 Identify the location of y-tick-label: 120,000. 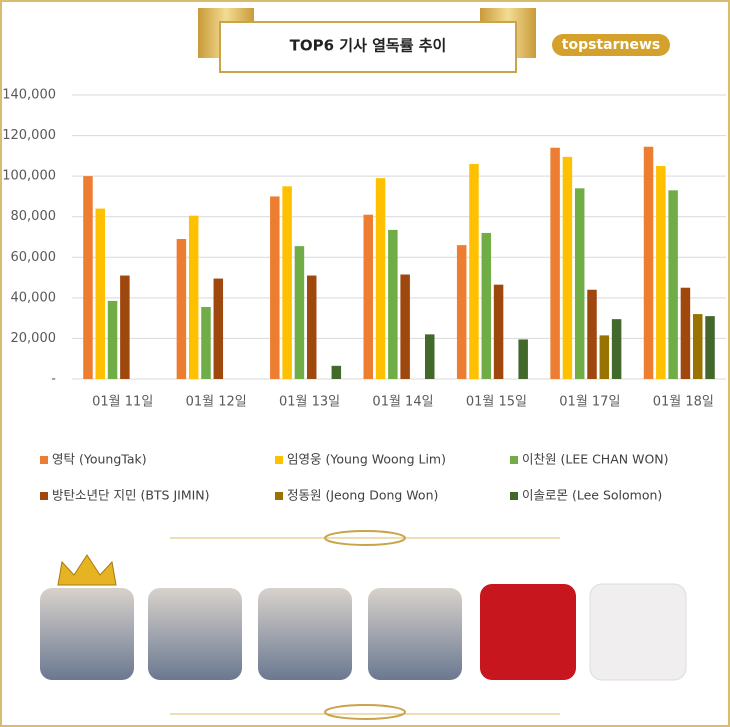
(29, 135).